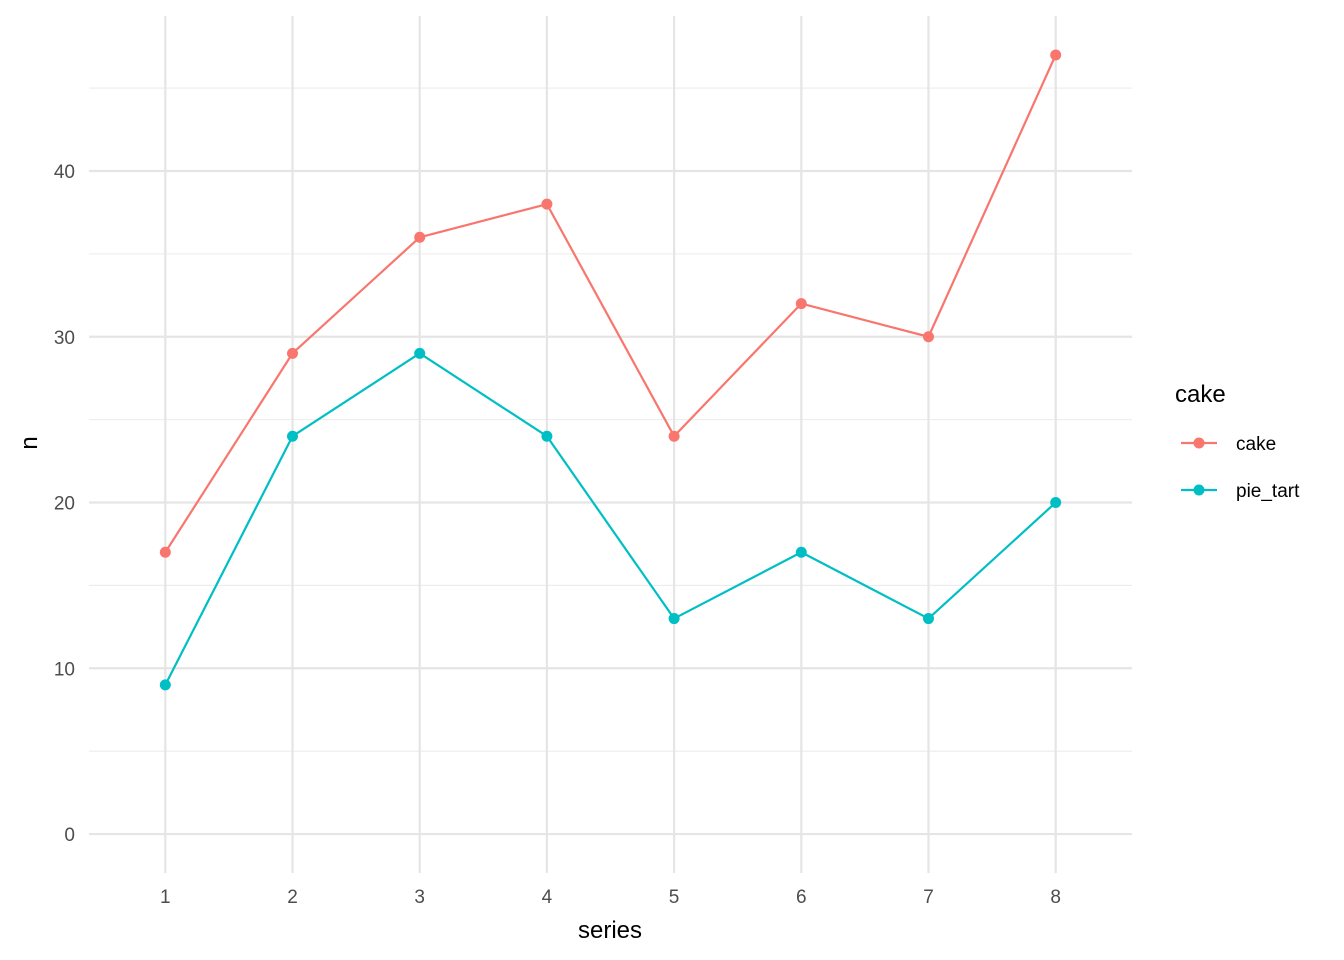  I want to click on x-tick-label: 8, so click(1055, 897).